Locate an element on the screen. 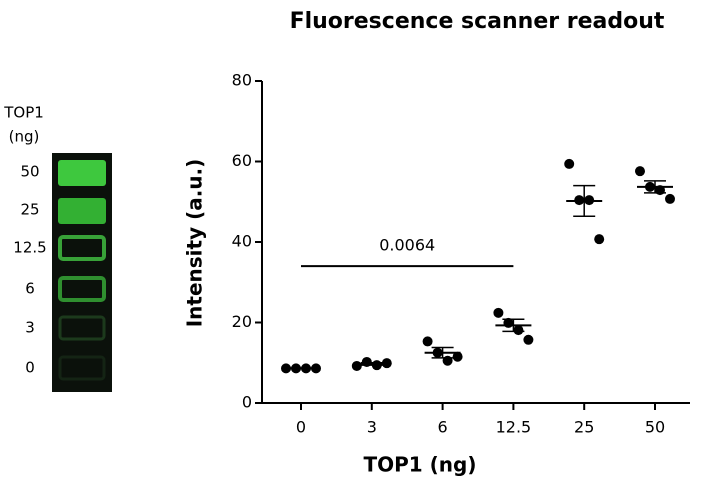  lane-label: 0 is located at coordinates (30, 368).